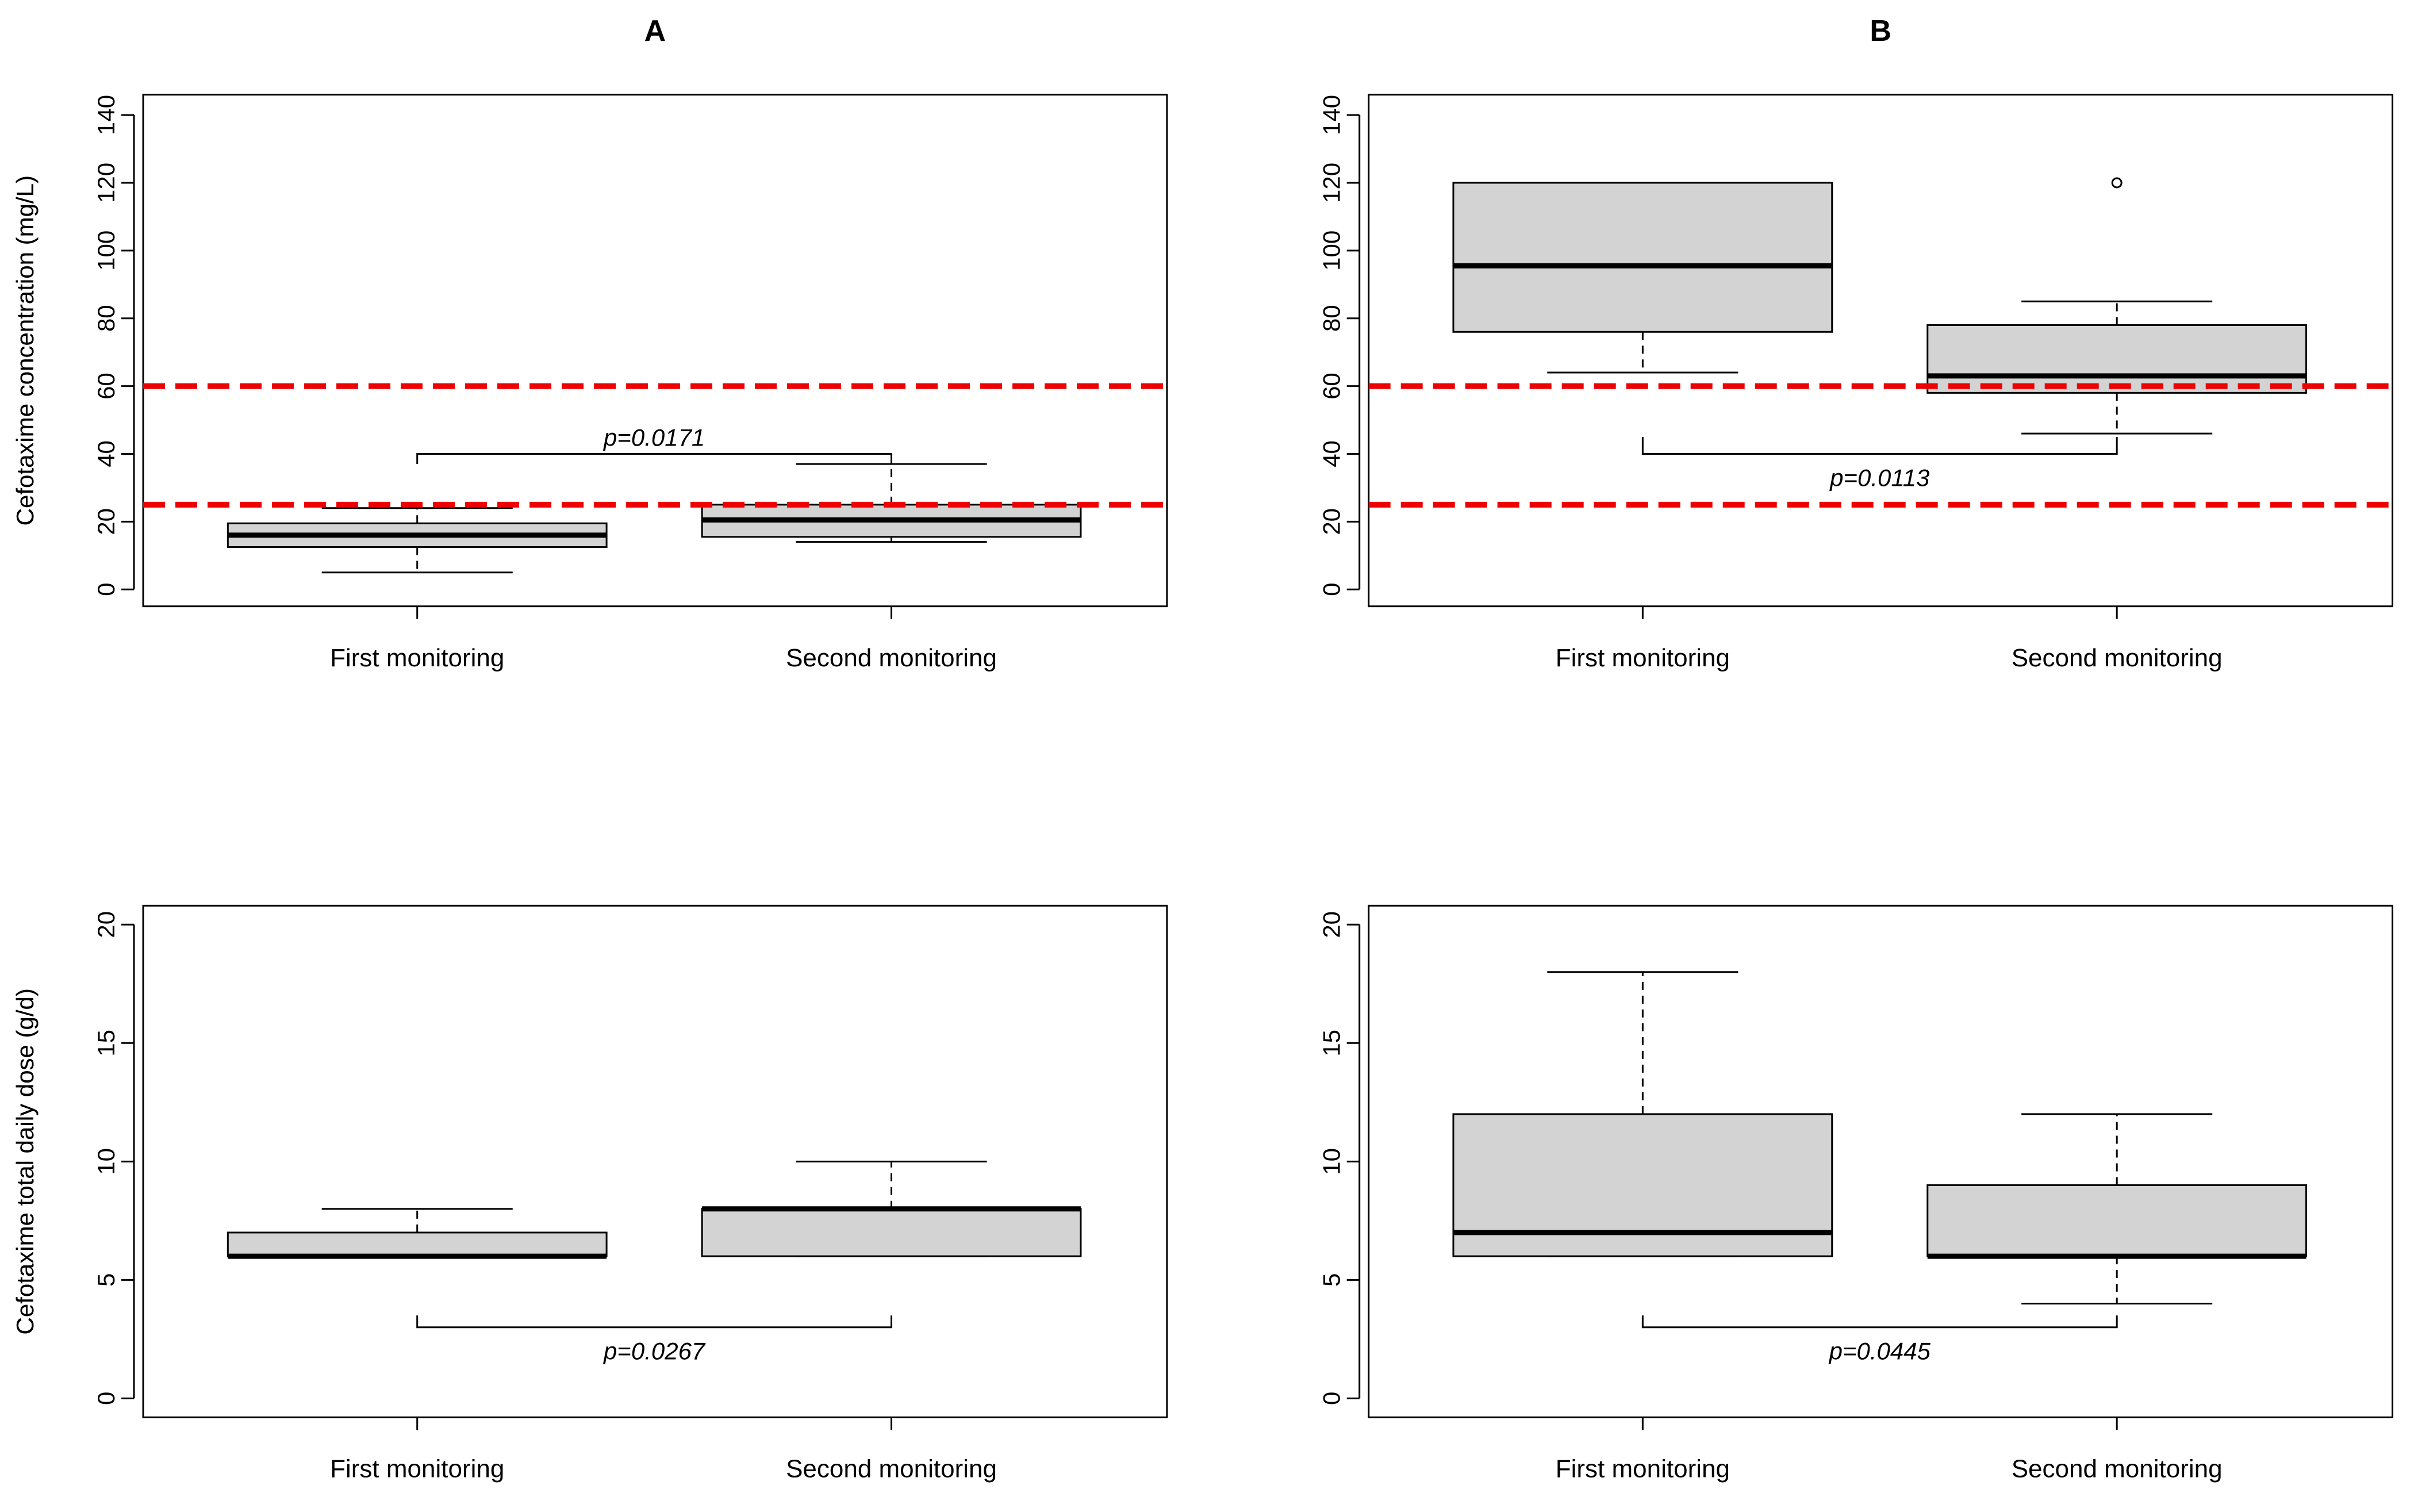  I want to click on chart-title: B, so click(1880, 31).